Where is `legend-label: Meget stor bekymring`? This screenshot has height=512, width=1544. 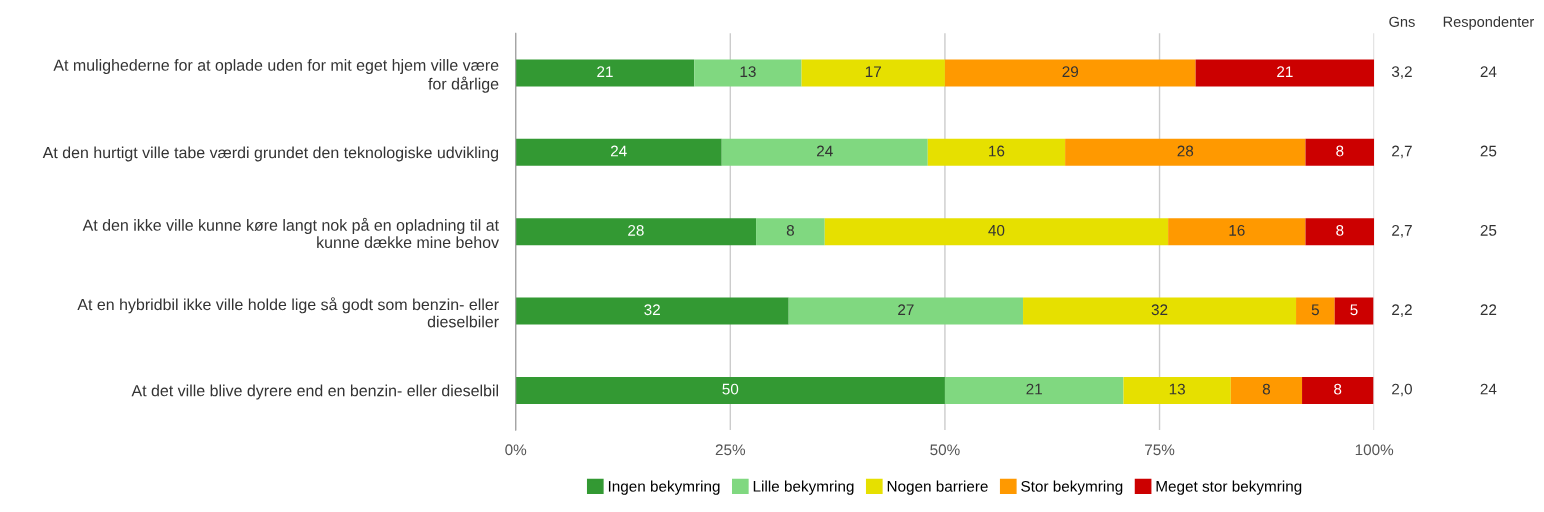
legend-label: Meget stor bekymring is located at coordinates (1229, 487).